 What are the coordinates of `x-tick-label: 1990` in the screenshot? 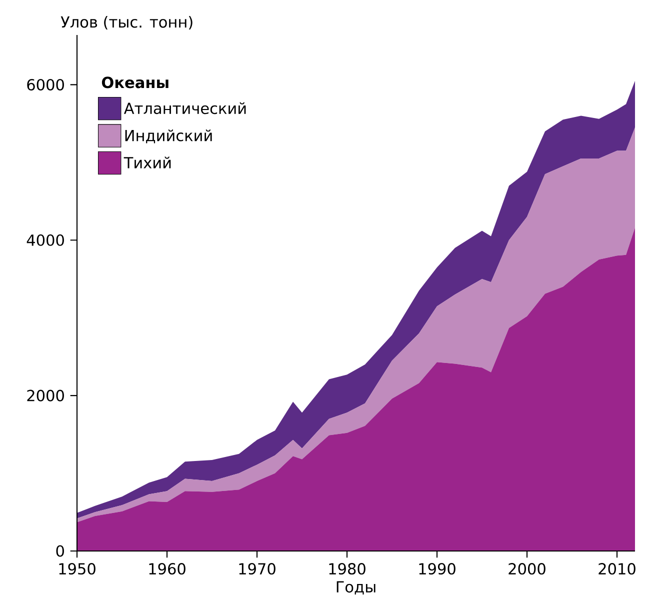 It's located at (437, 569).